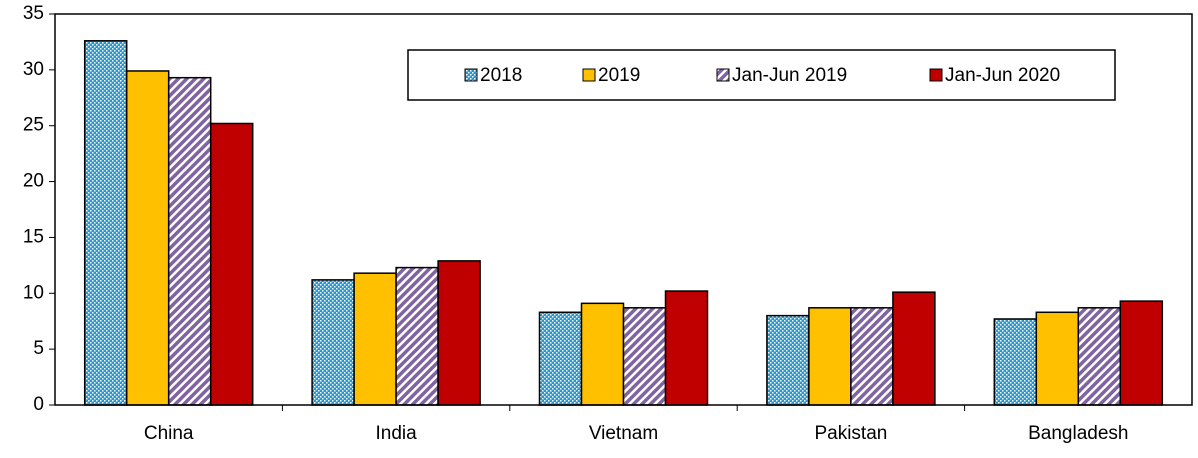  What do you see at coordinates (169, 433) in the screenshot?
I see `x-tick-label: China` at bounding box center [169, 433].